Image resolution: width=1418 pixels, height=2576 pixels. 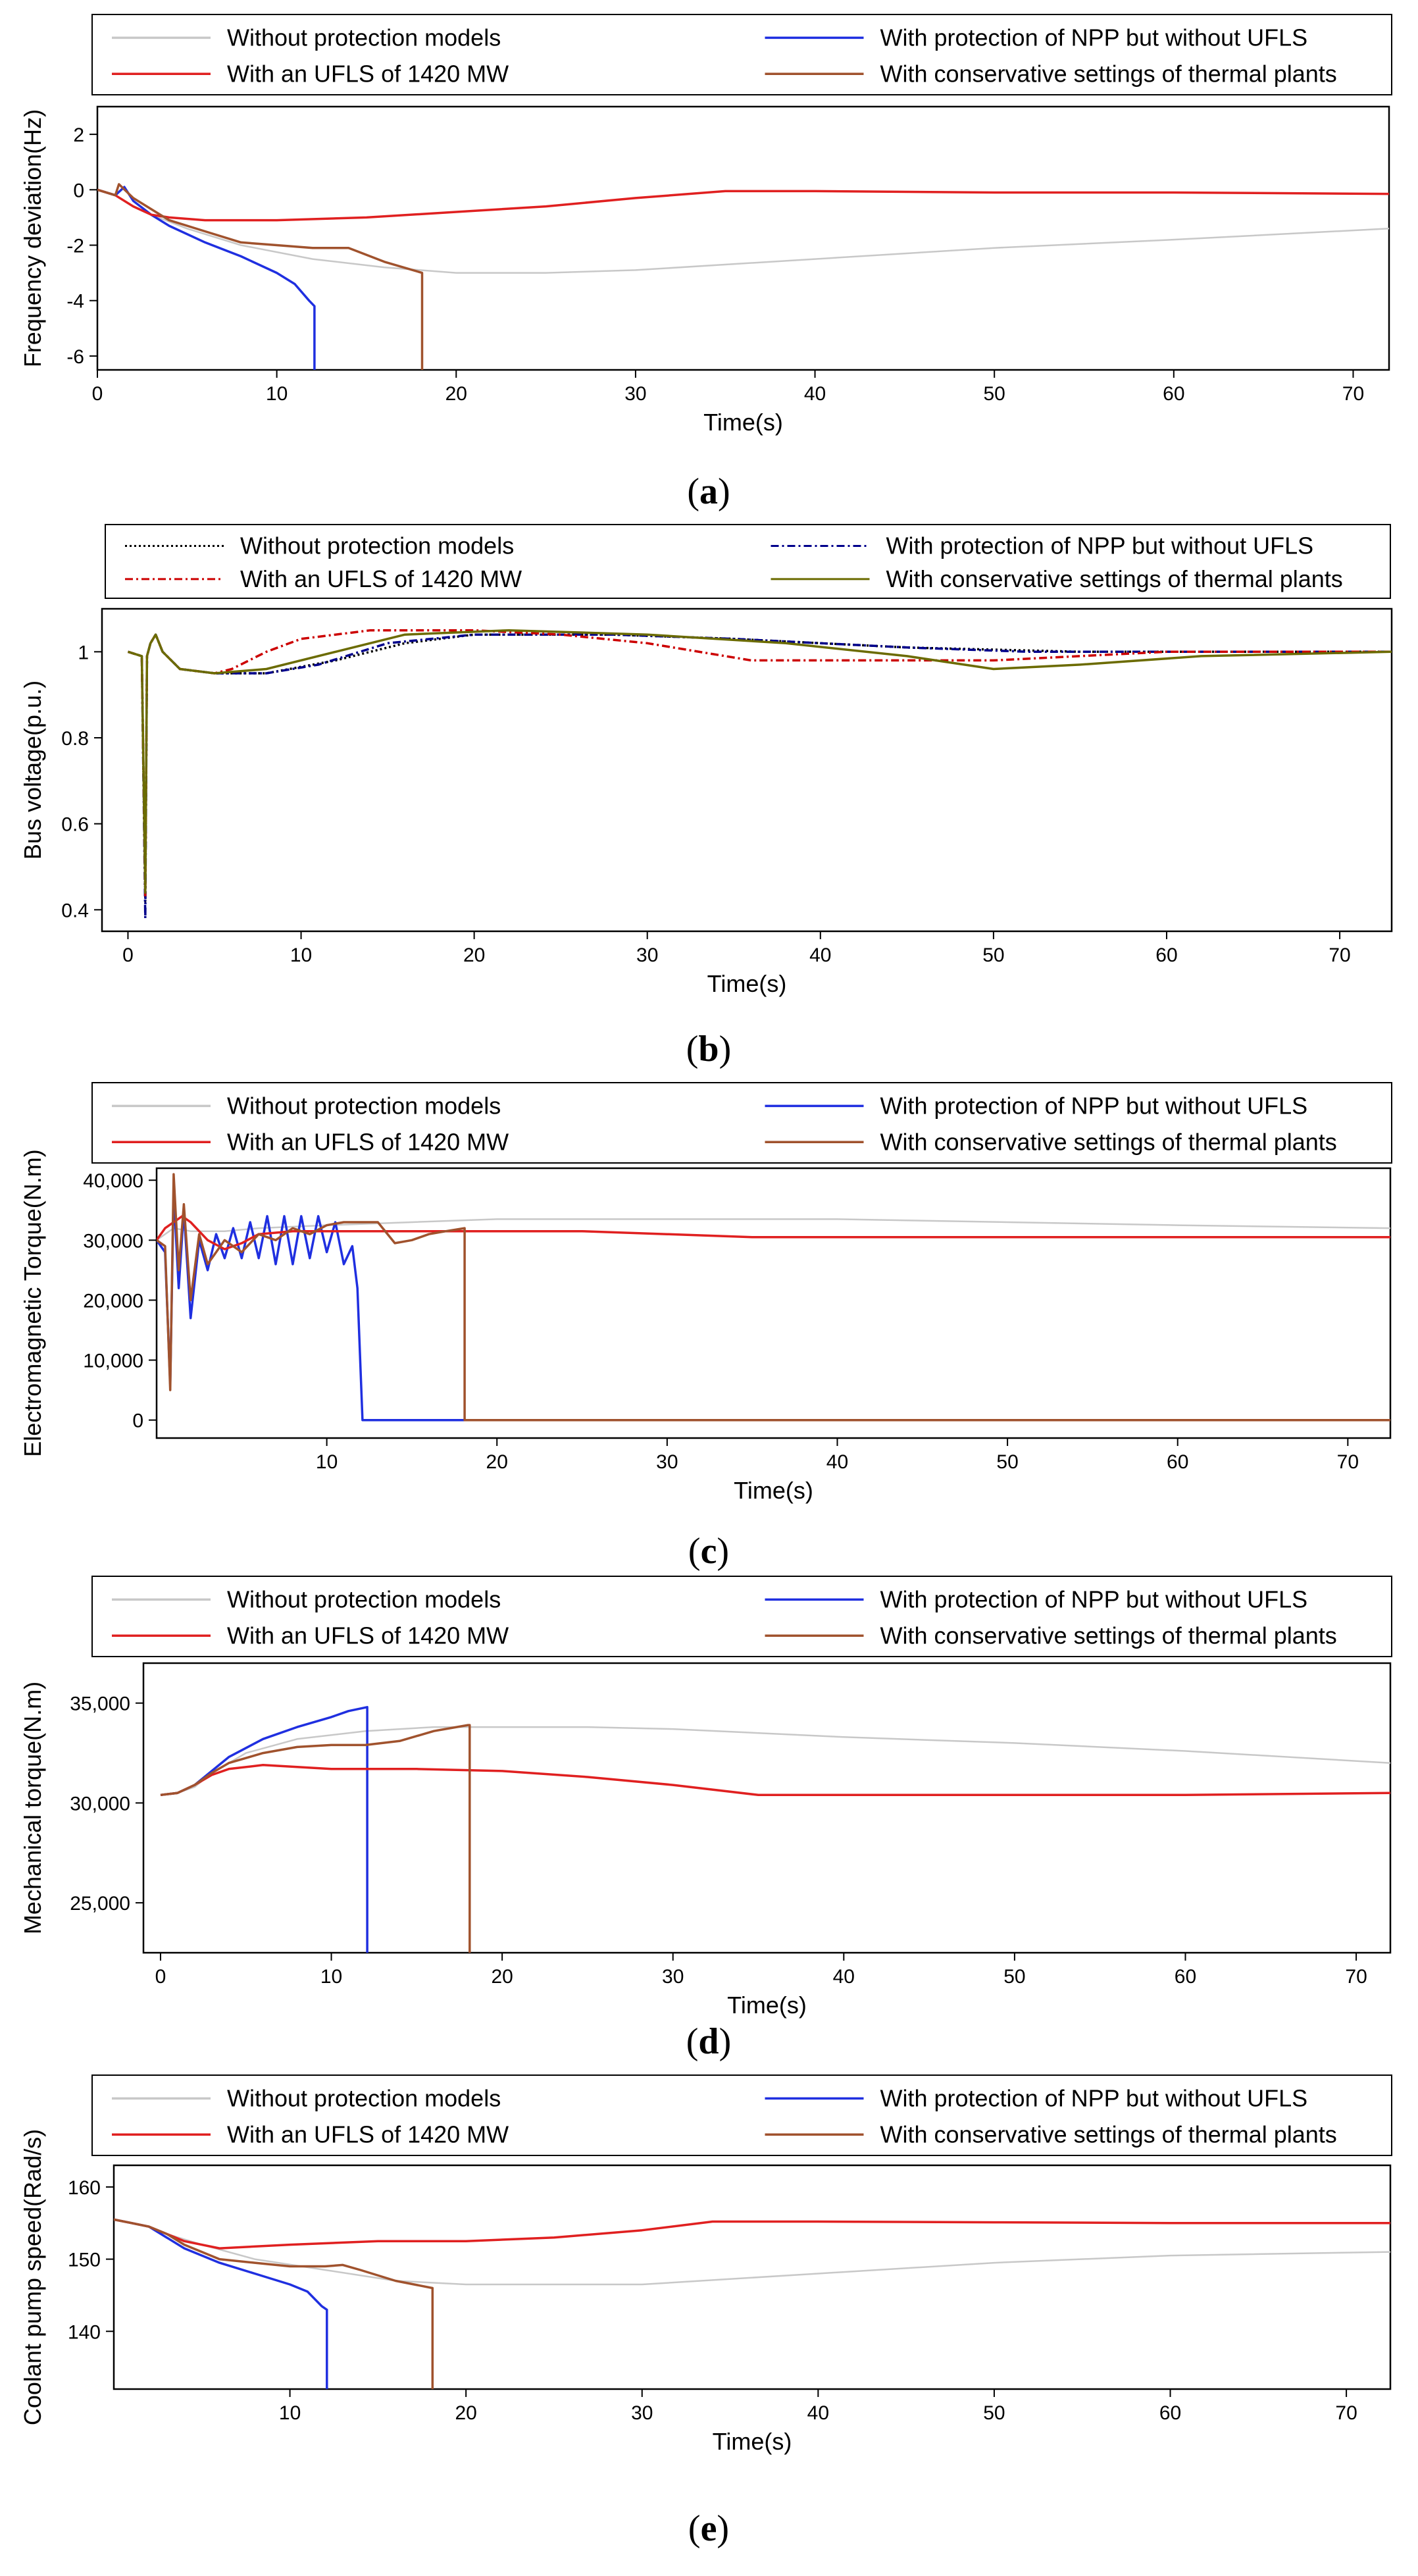 I want to click on panel-label: (b), so click(x=709, y=1049).